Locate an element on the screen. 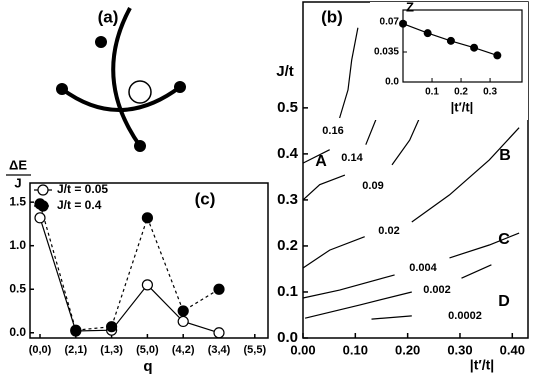 The width and height of the screenshot is (535, 379). y-axis-label: ΔE is located at coordinates (18, 164).